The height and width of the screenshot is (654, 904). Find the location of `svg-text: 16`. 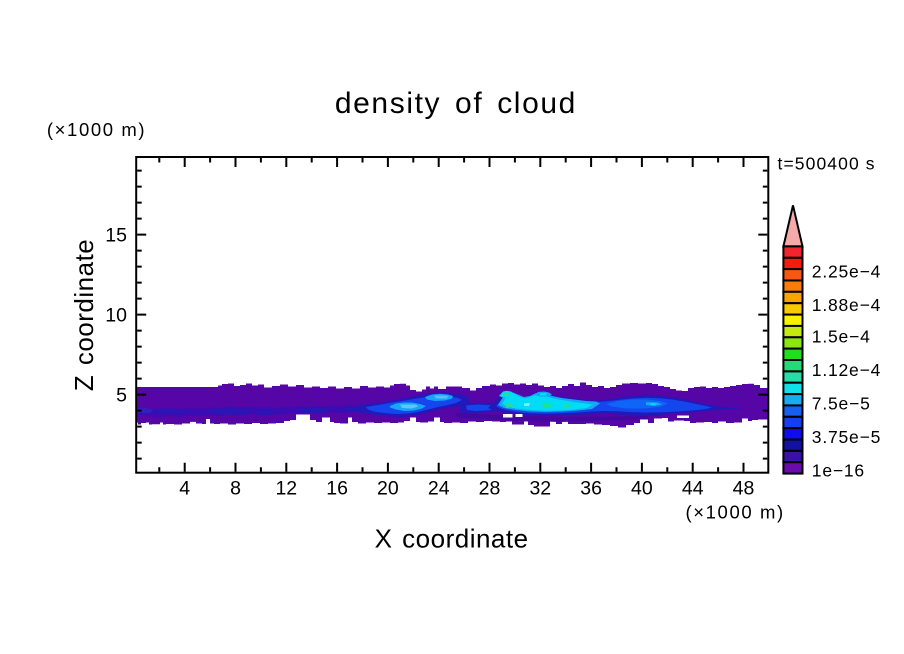

svg-text: 16 is located at coordinates (337, 489).